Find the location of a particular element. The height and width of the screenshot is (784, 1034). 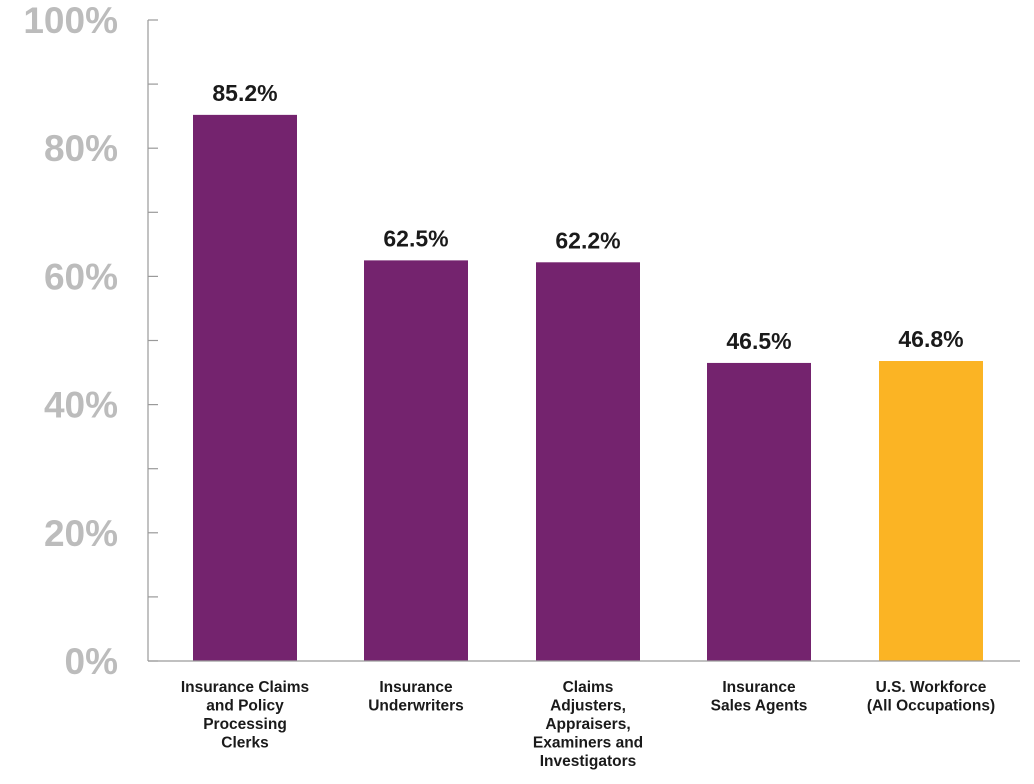

bar-value-label: 62.2% is located at coordinates (587, 240).